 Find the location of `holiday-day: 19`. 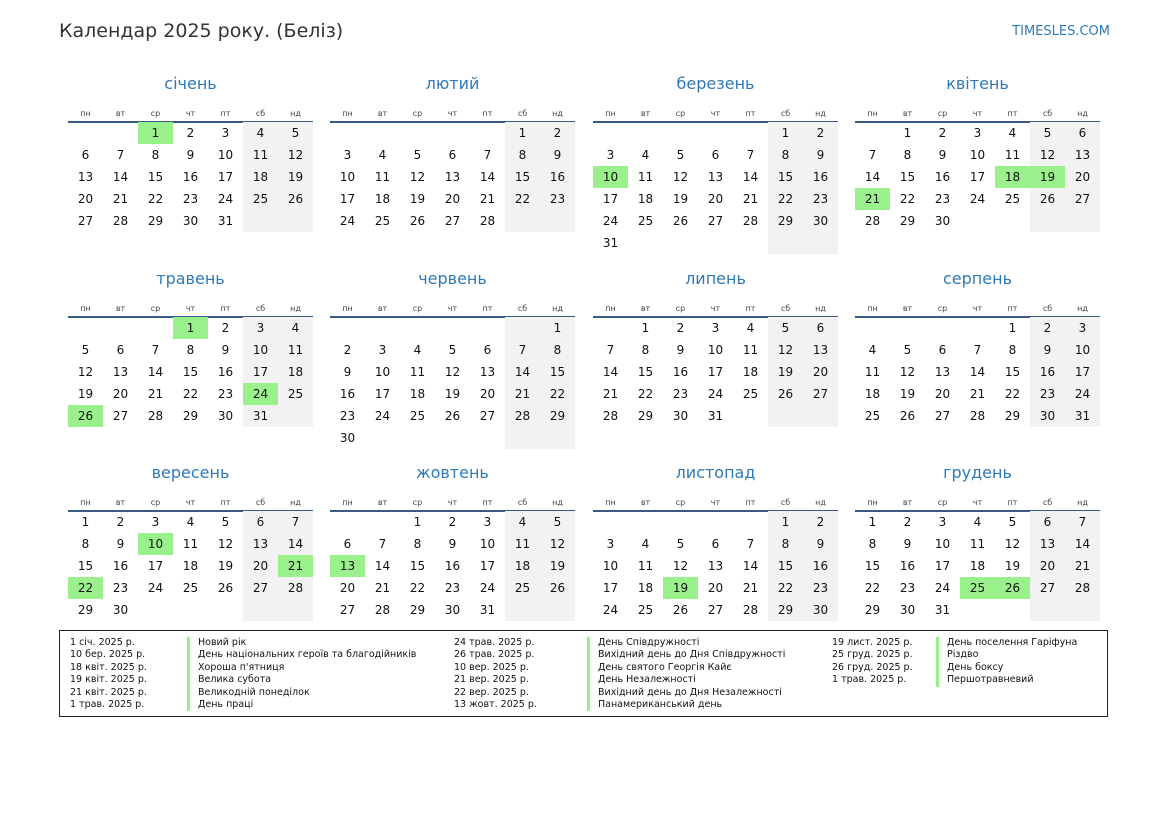

holiday-day: 19 is located at coordinates (1047, 177).